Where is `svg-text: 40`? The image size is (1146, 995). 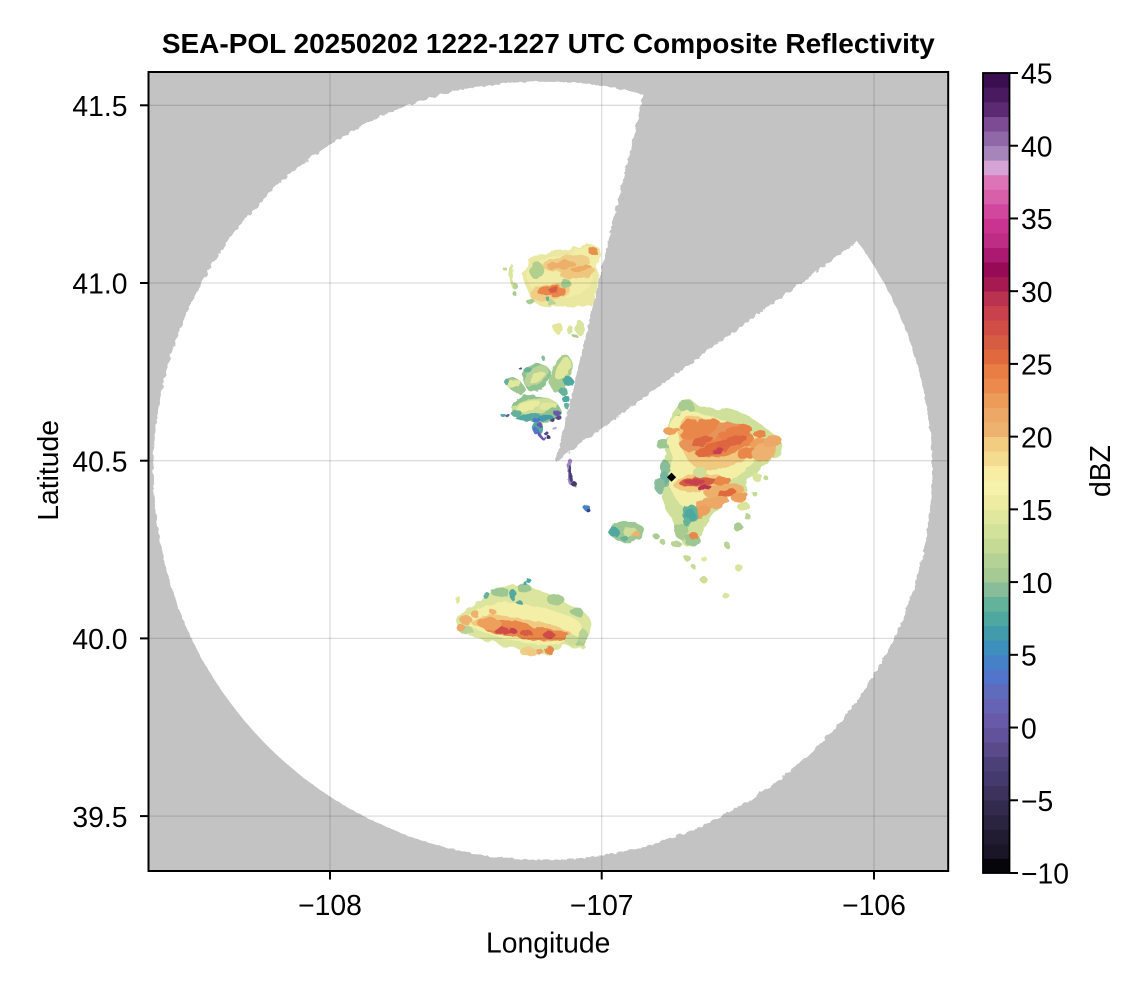 svg-text: 40 is located at coordinates (1036, 146).